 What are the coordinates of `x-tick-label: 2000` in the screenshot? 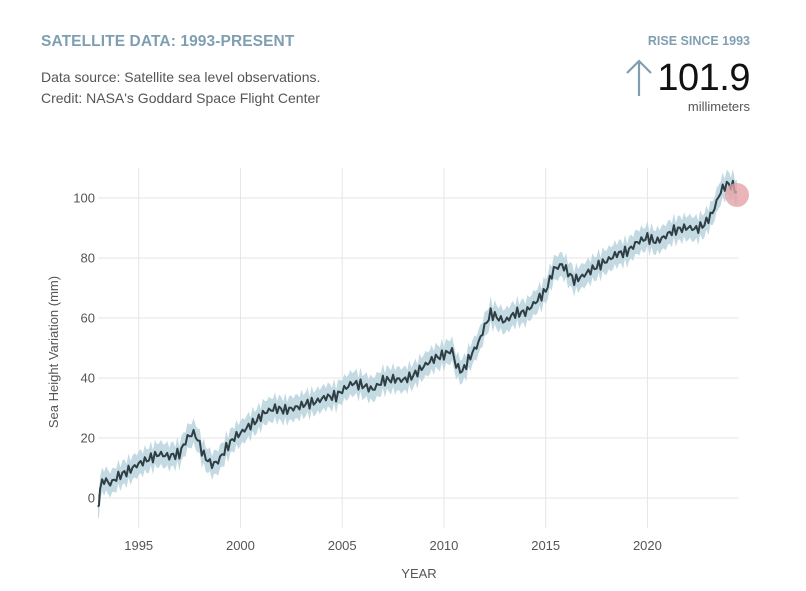 It's located at (240, 545).